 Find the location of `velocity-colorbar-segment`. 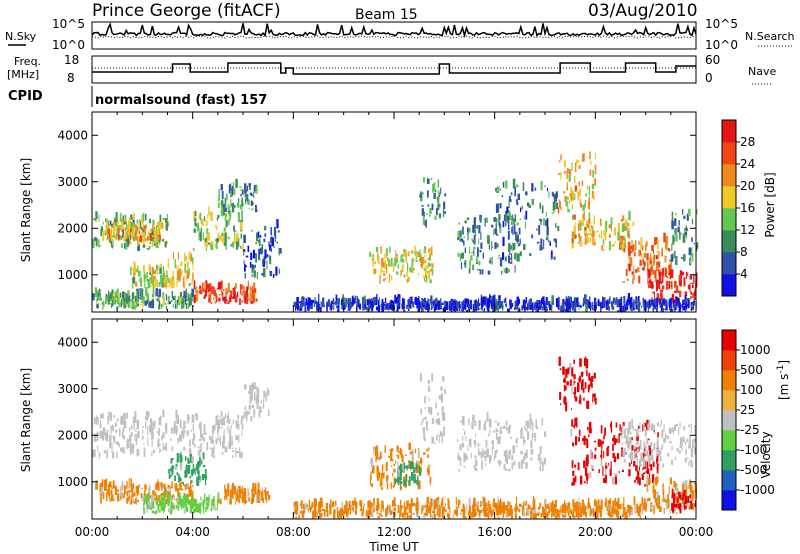

velocity-colorbar-segment is located at coordinates (729, 340).